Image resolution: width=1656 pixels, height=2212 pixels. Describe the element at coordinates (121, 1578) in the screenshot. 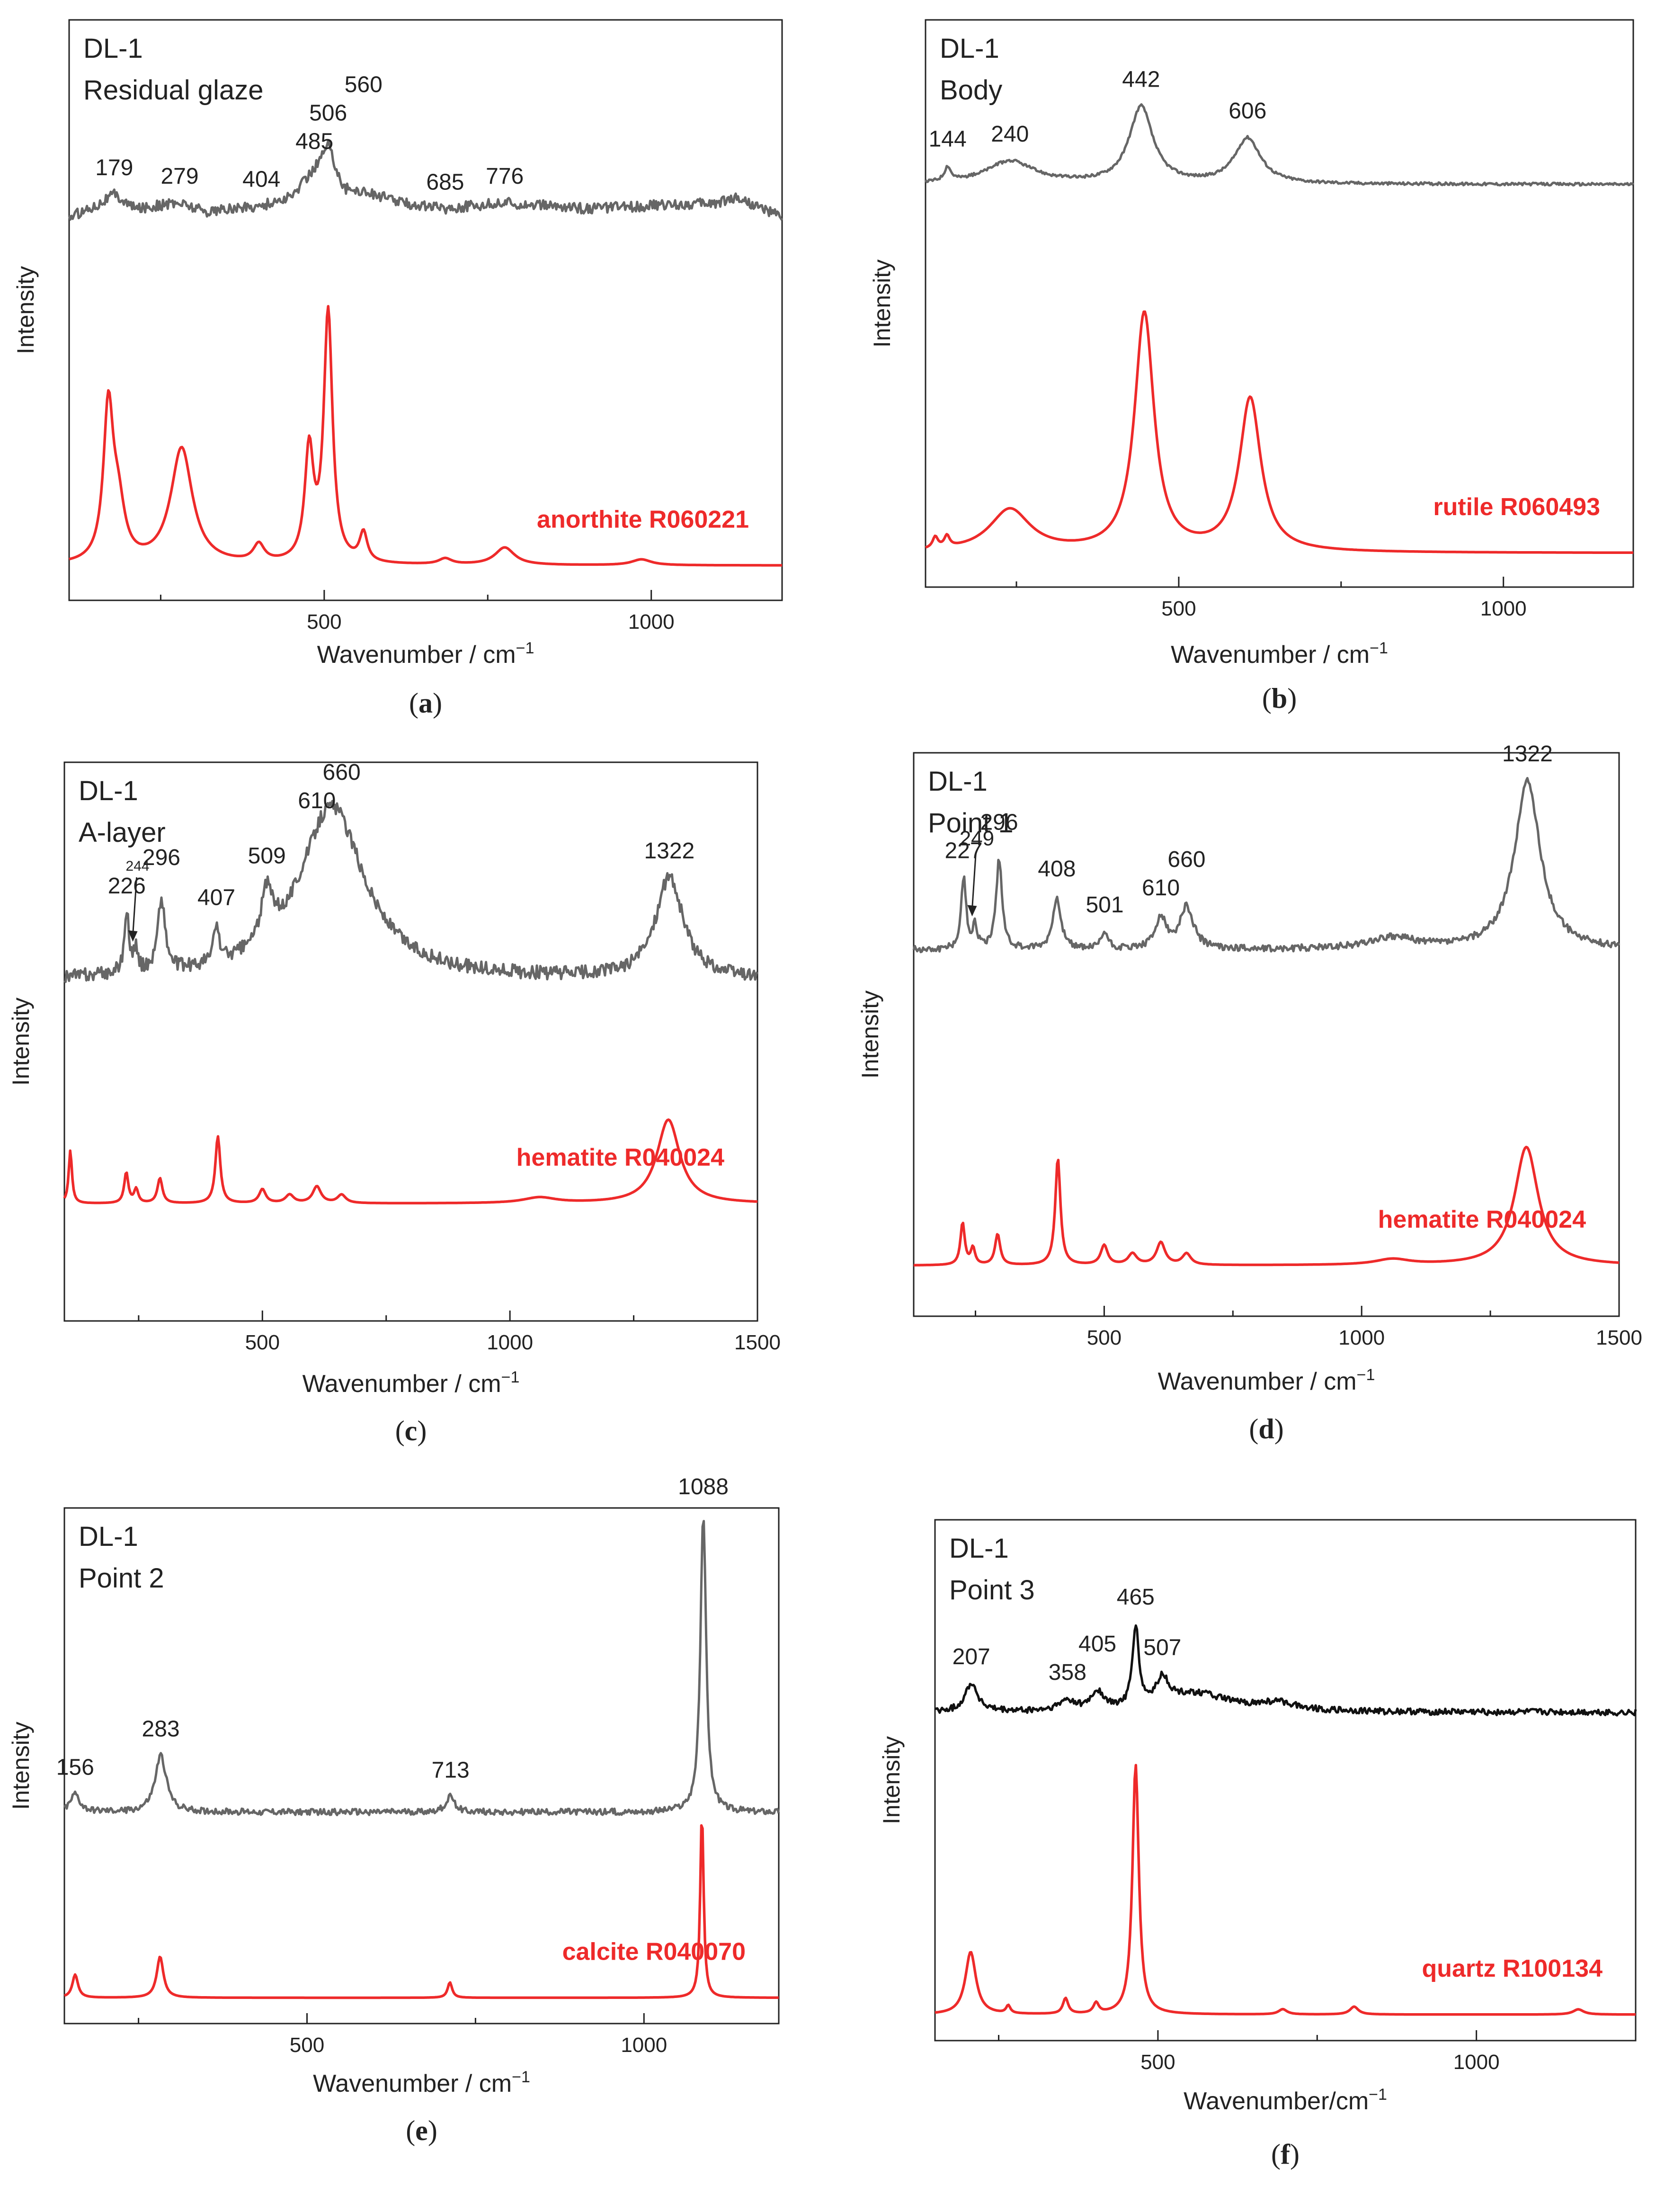

I see `sample-location: Point 2` at that location.